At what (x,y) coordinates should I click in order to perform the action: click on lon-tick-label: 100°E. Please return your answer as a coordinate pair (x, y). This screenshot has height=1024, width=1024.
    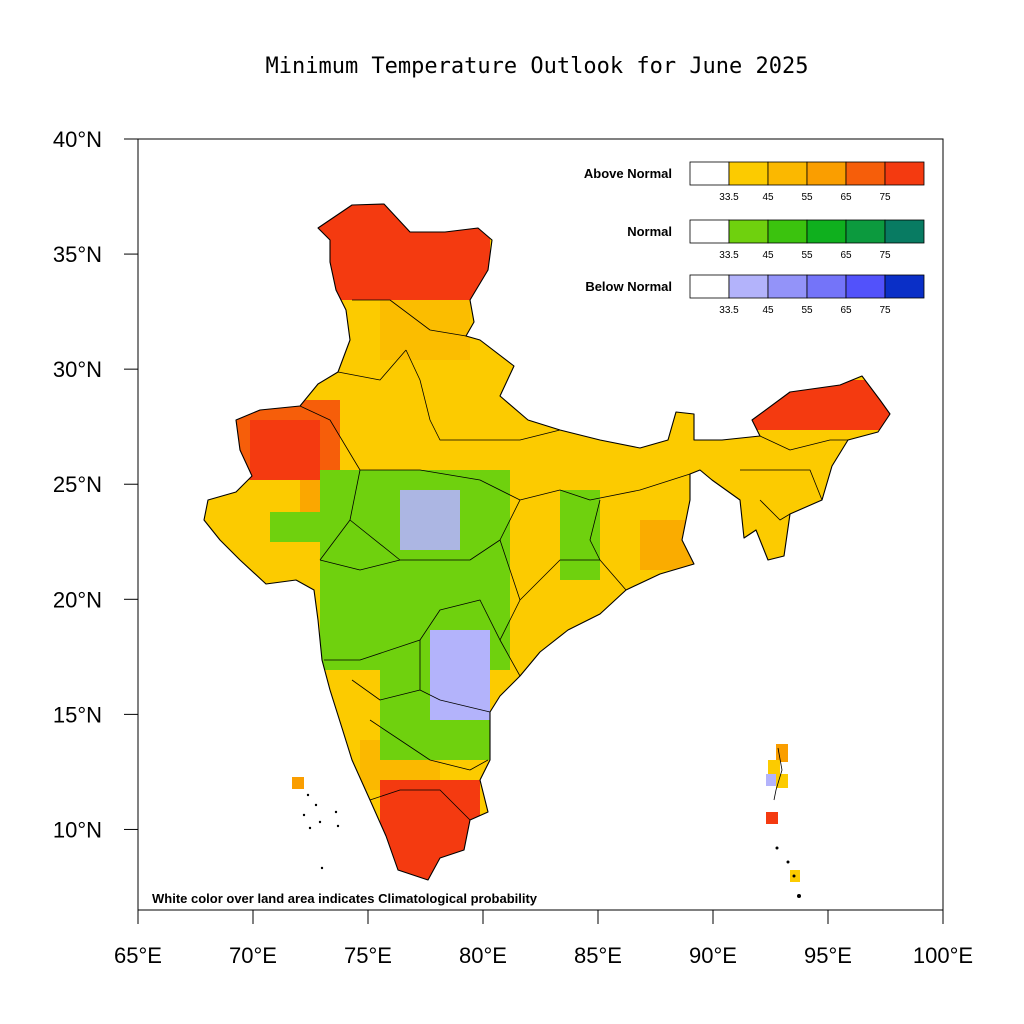
    Looking at the image, I should click on (943, 955).